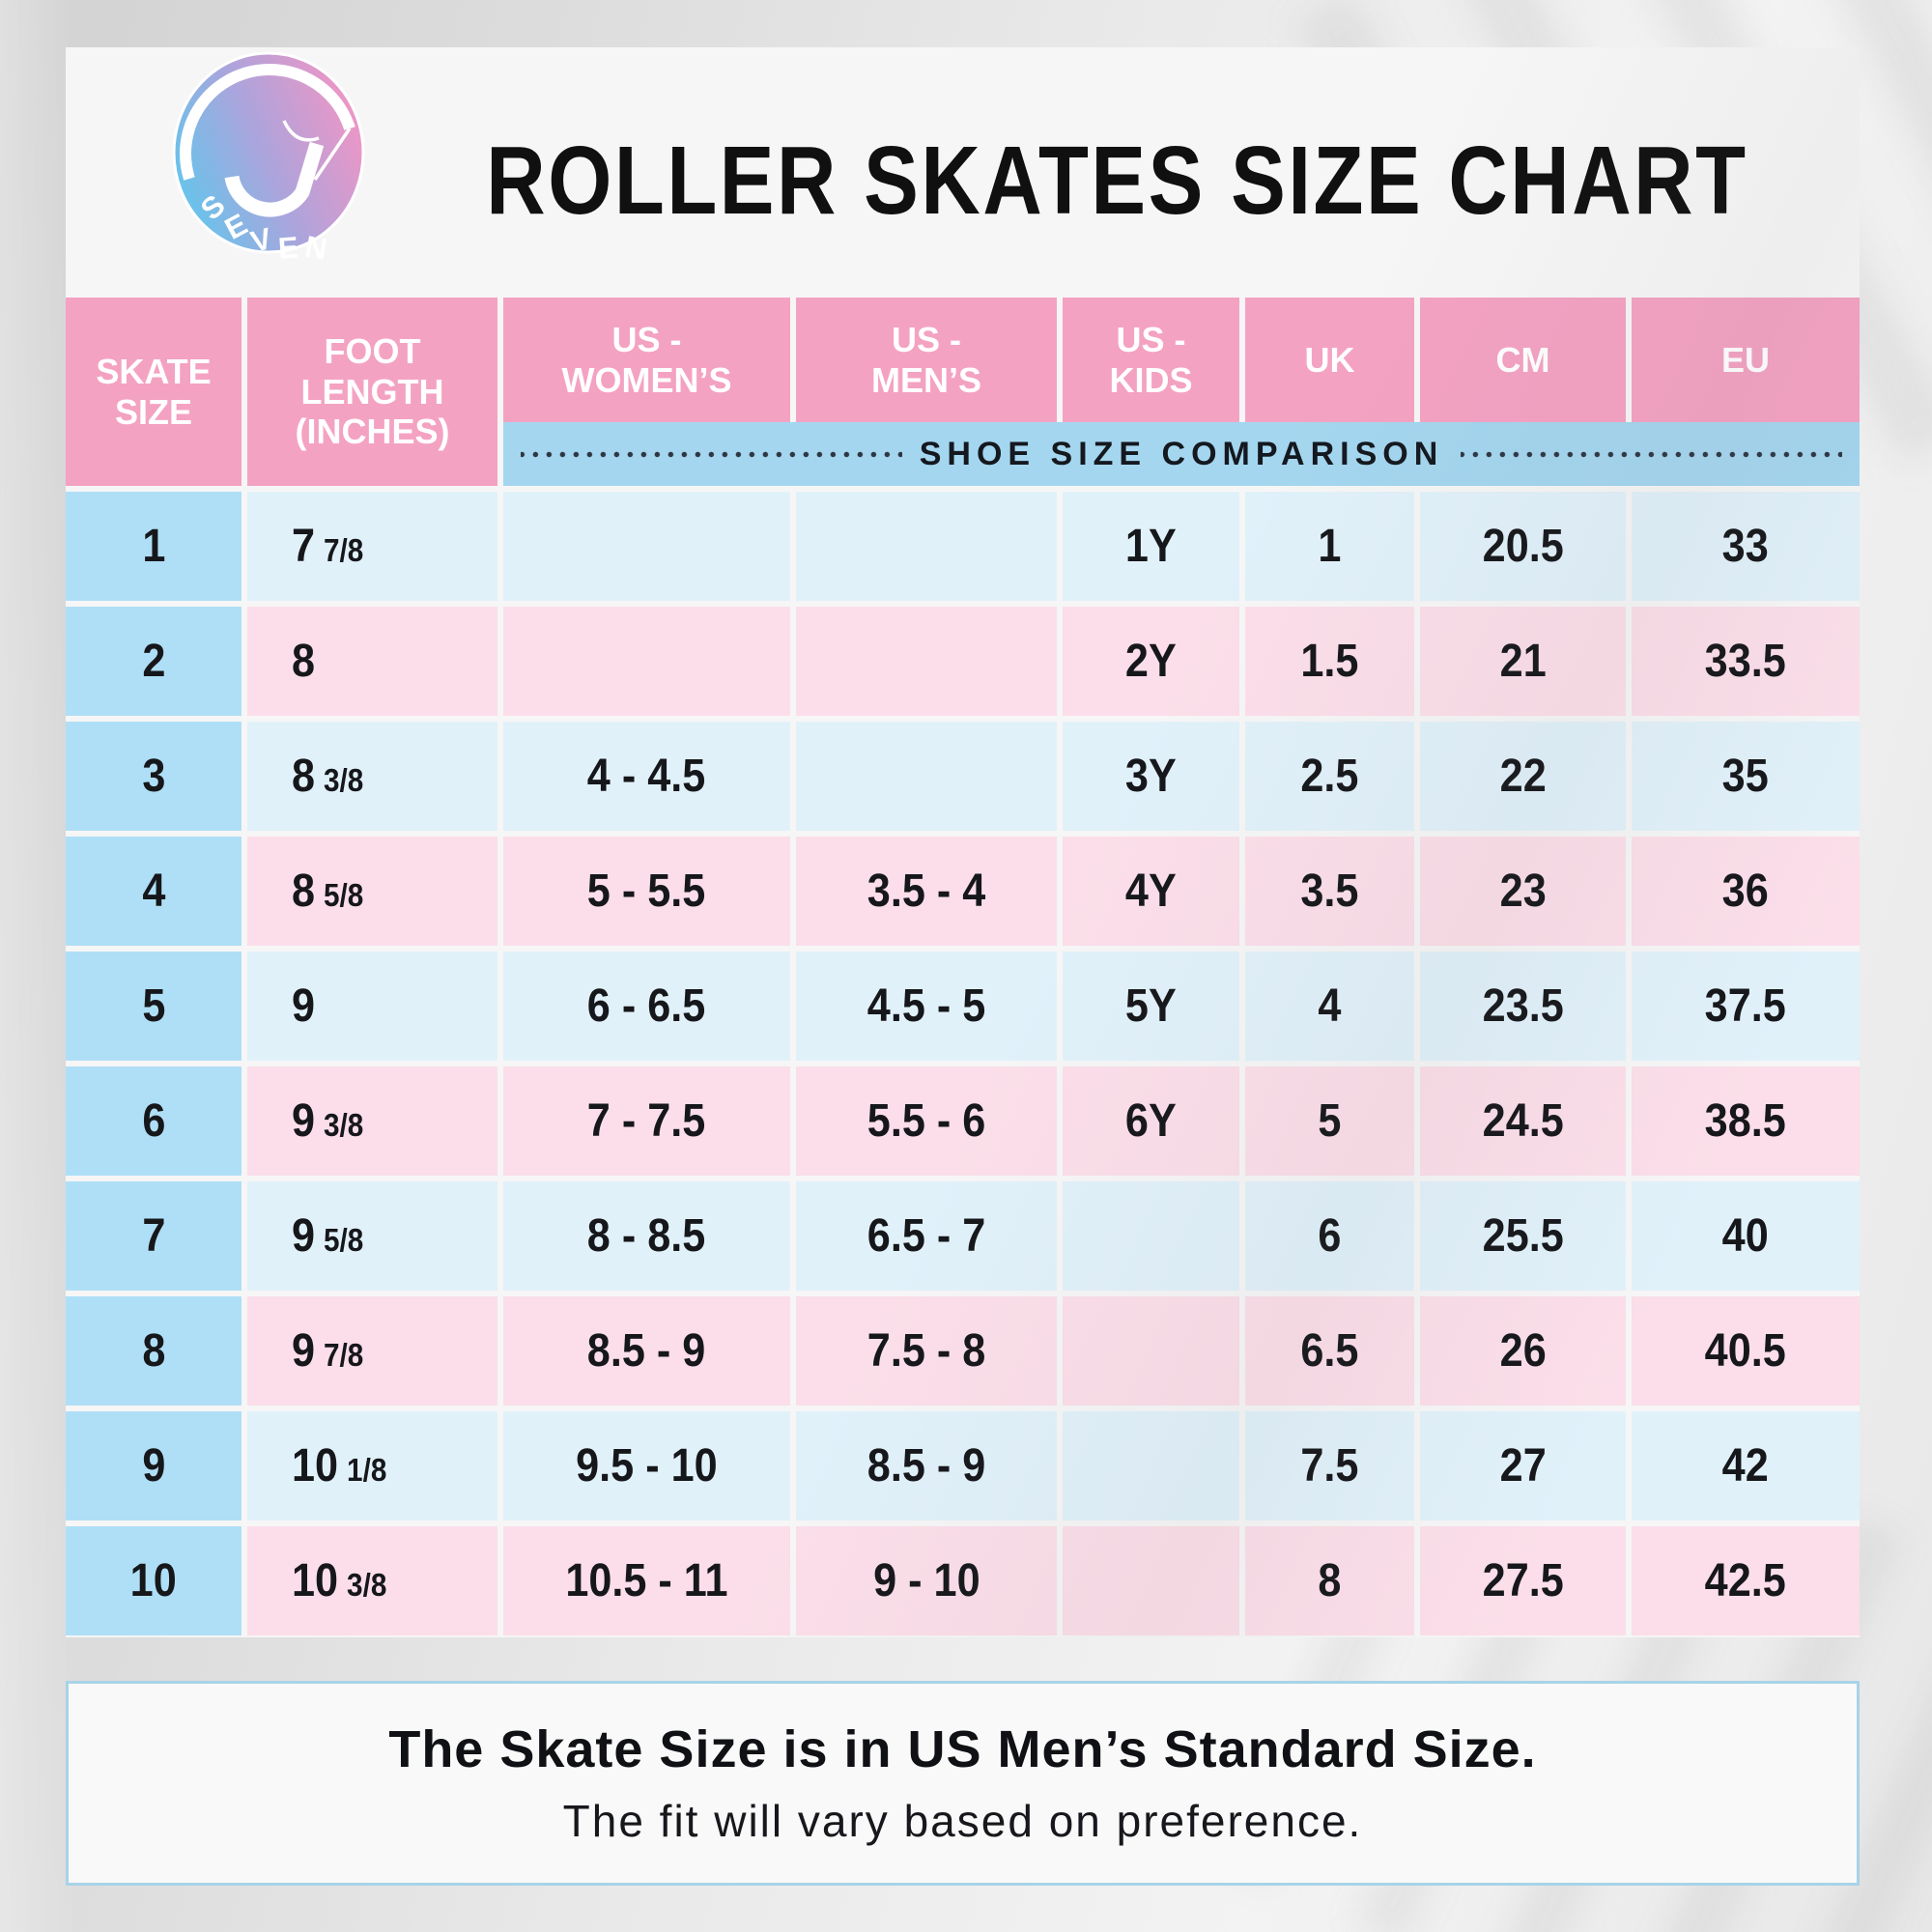  Describe the element at coordinates (1329, 776) in the screenshot. I see `cell-uk: 2.5` at that location.